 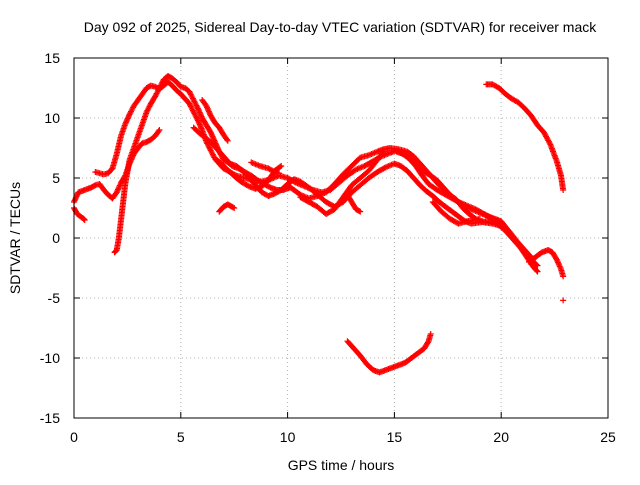 I want to click on series-s18, so click(x=389, y=353).